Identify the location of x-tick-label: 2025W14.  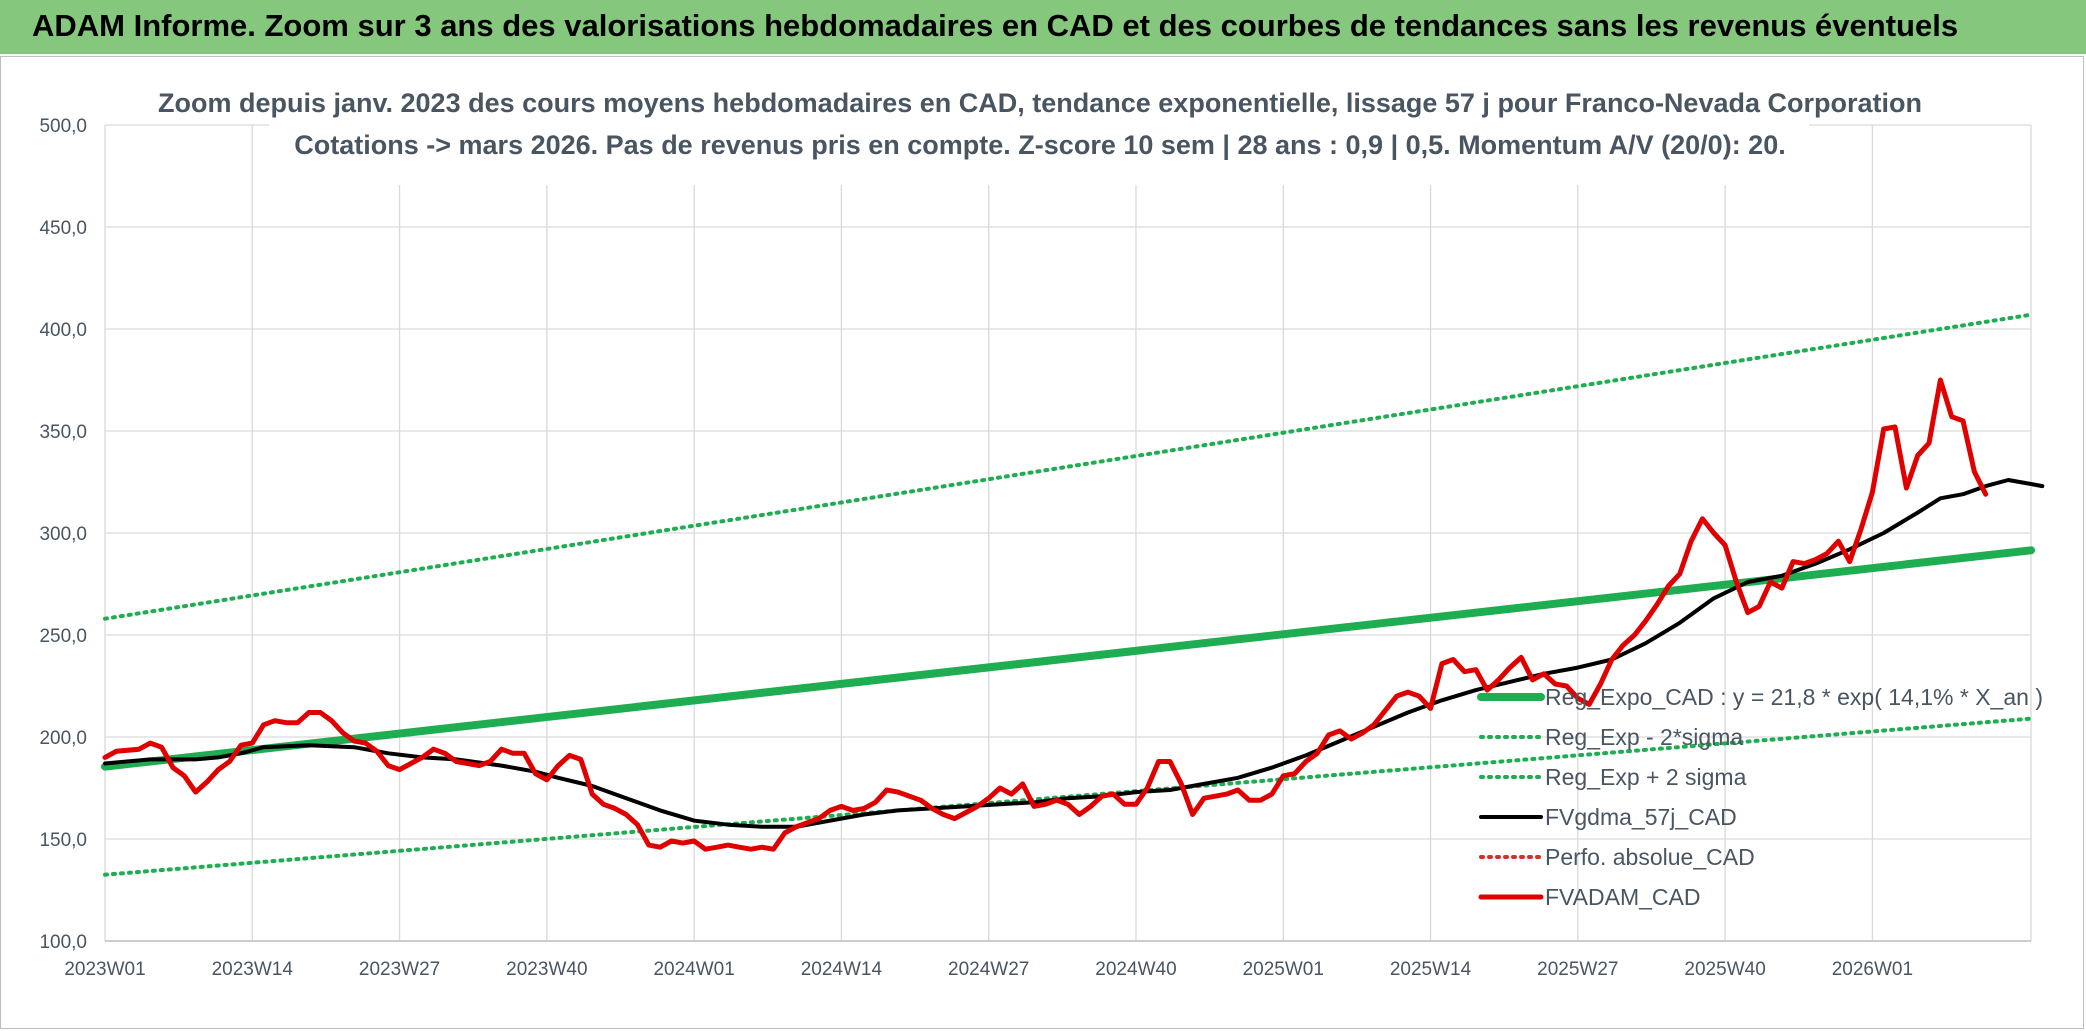
(1431, 969).